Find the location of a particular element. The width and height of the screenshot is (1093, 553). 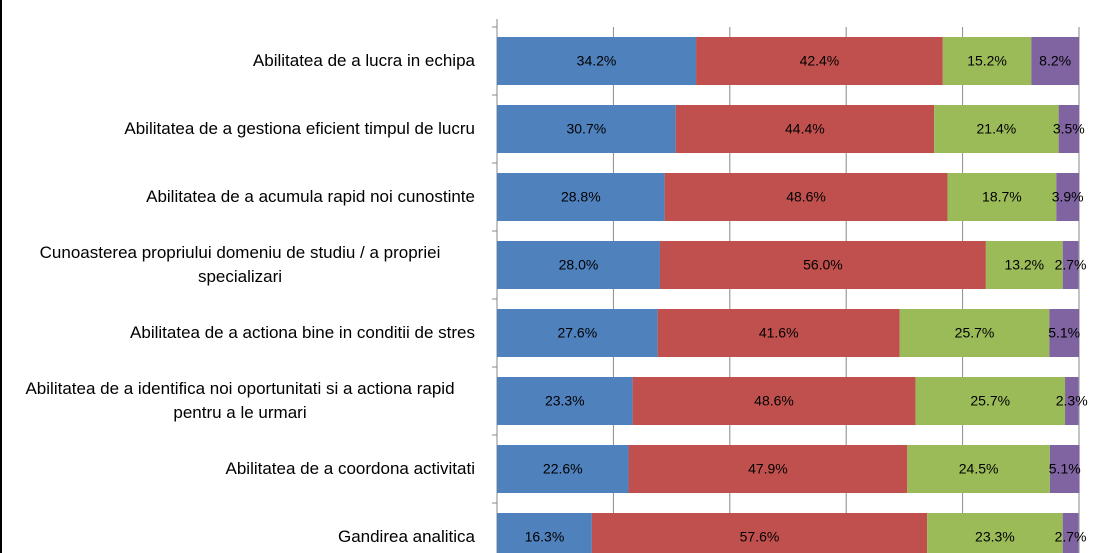

data-label: 44.4% is located at coordinates (805, 129).